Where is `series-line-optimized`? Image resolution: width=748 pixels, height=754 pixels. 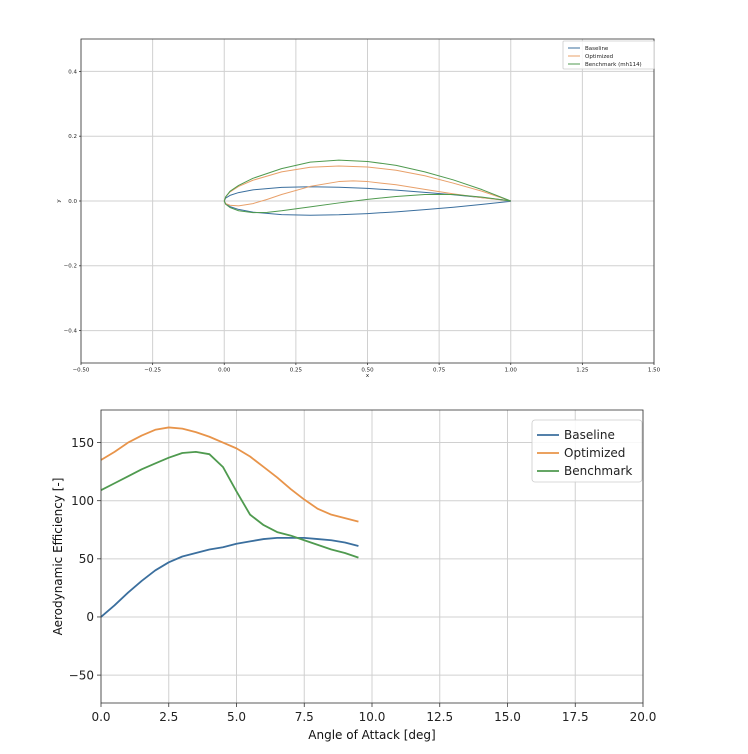 series-line-optimized is located at coordinates (229, 474).